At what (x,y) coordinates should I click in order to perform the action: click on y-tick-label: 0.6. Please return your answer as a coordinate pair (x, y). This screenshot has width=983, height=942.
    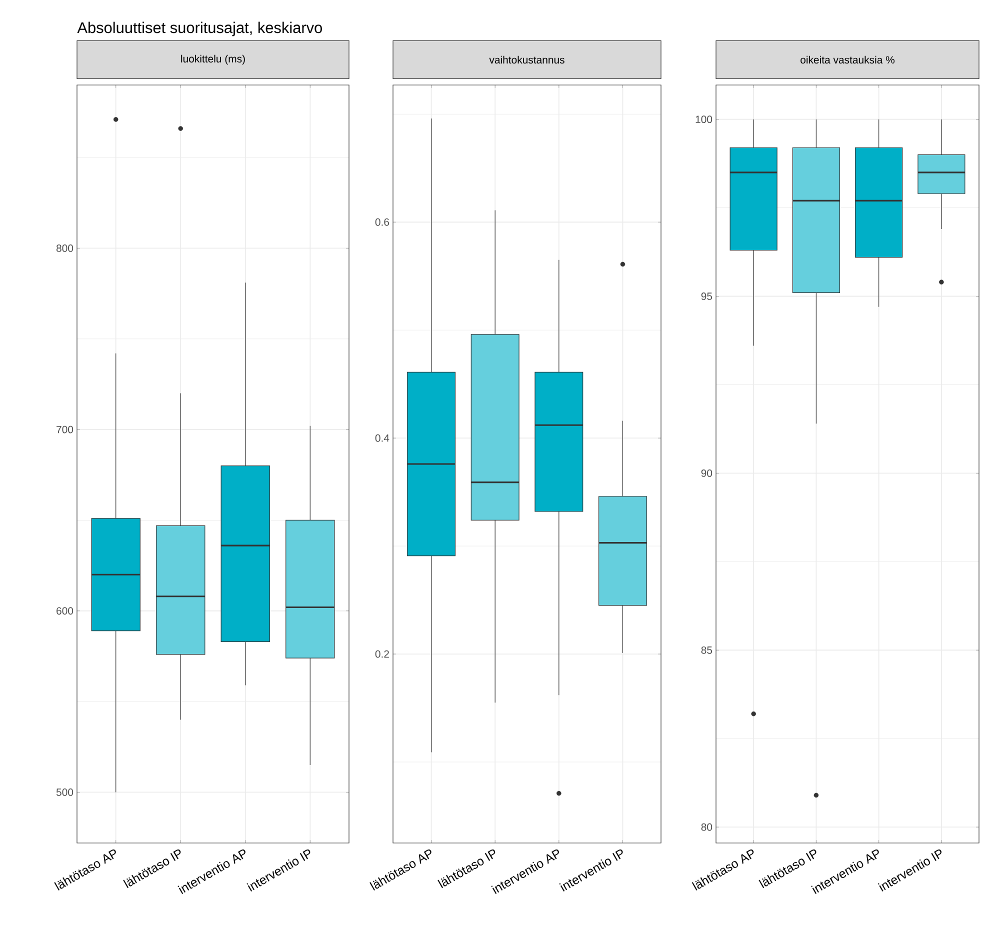
    Looking at the image, I should click on (382, 222).